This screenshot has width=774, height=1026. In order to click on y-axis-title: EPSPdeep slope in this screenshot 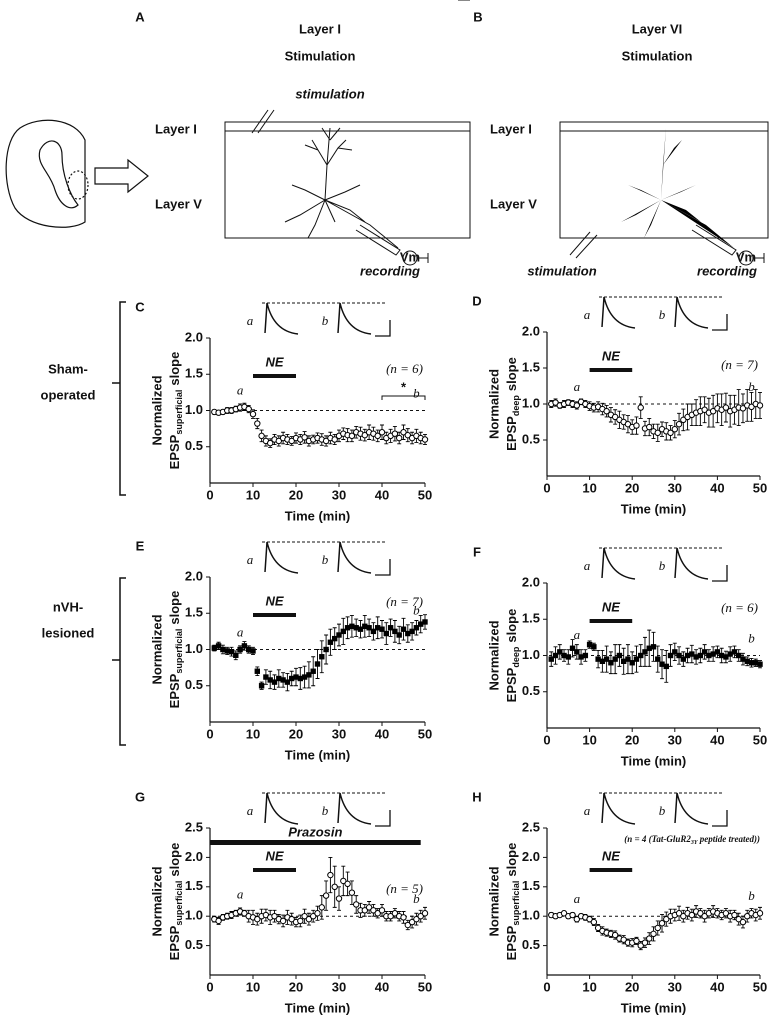, I will do `click(512, 656)`.